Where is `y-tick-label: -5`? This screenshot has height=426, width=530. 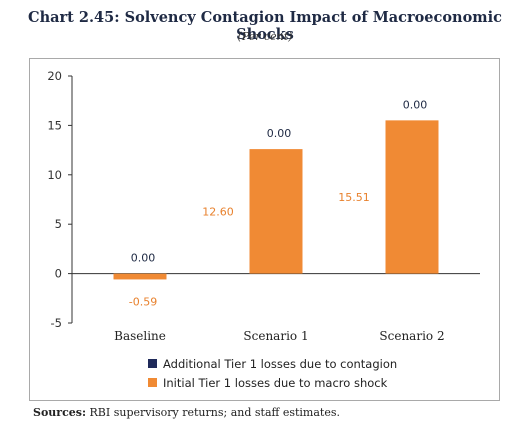 y-tick-label: -5 is located at coordinates (56, 323).